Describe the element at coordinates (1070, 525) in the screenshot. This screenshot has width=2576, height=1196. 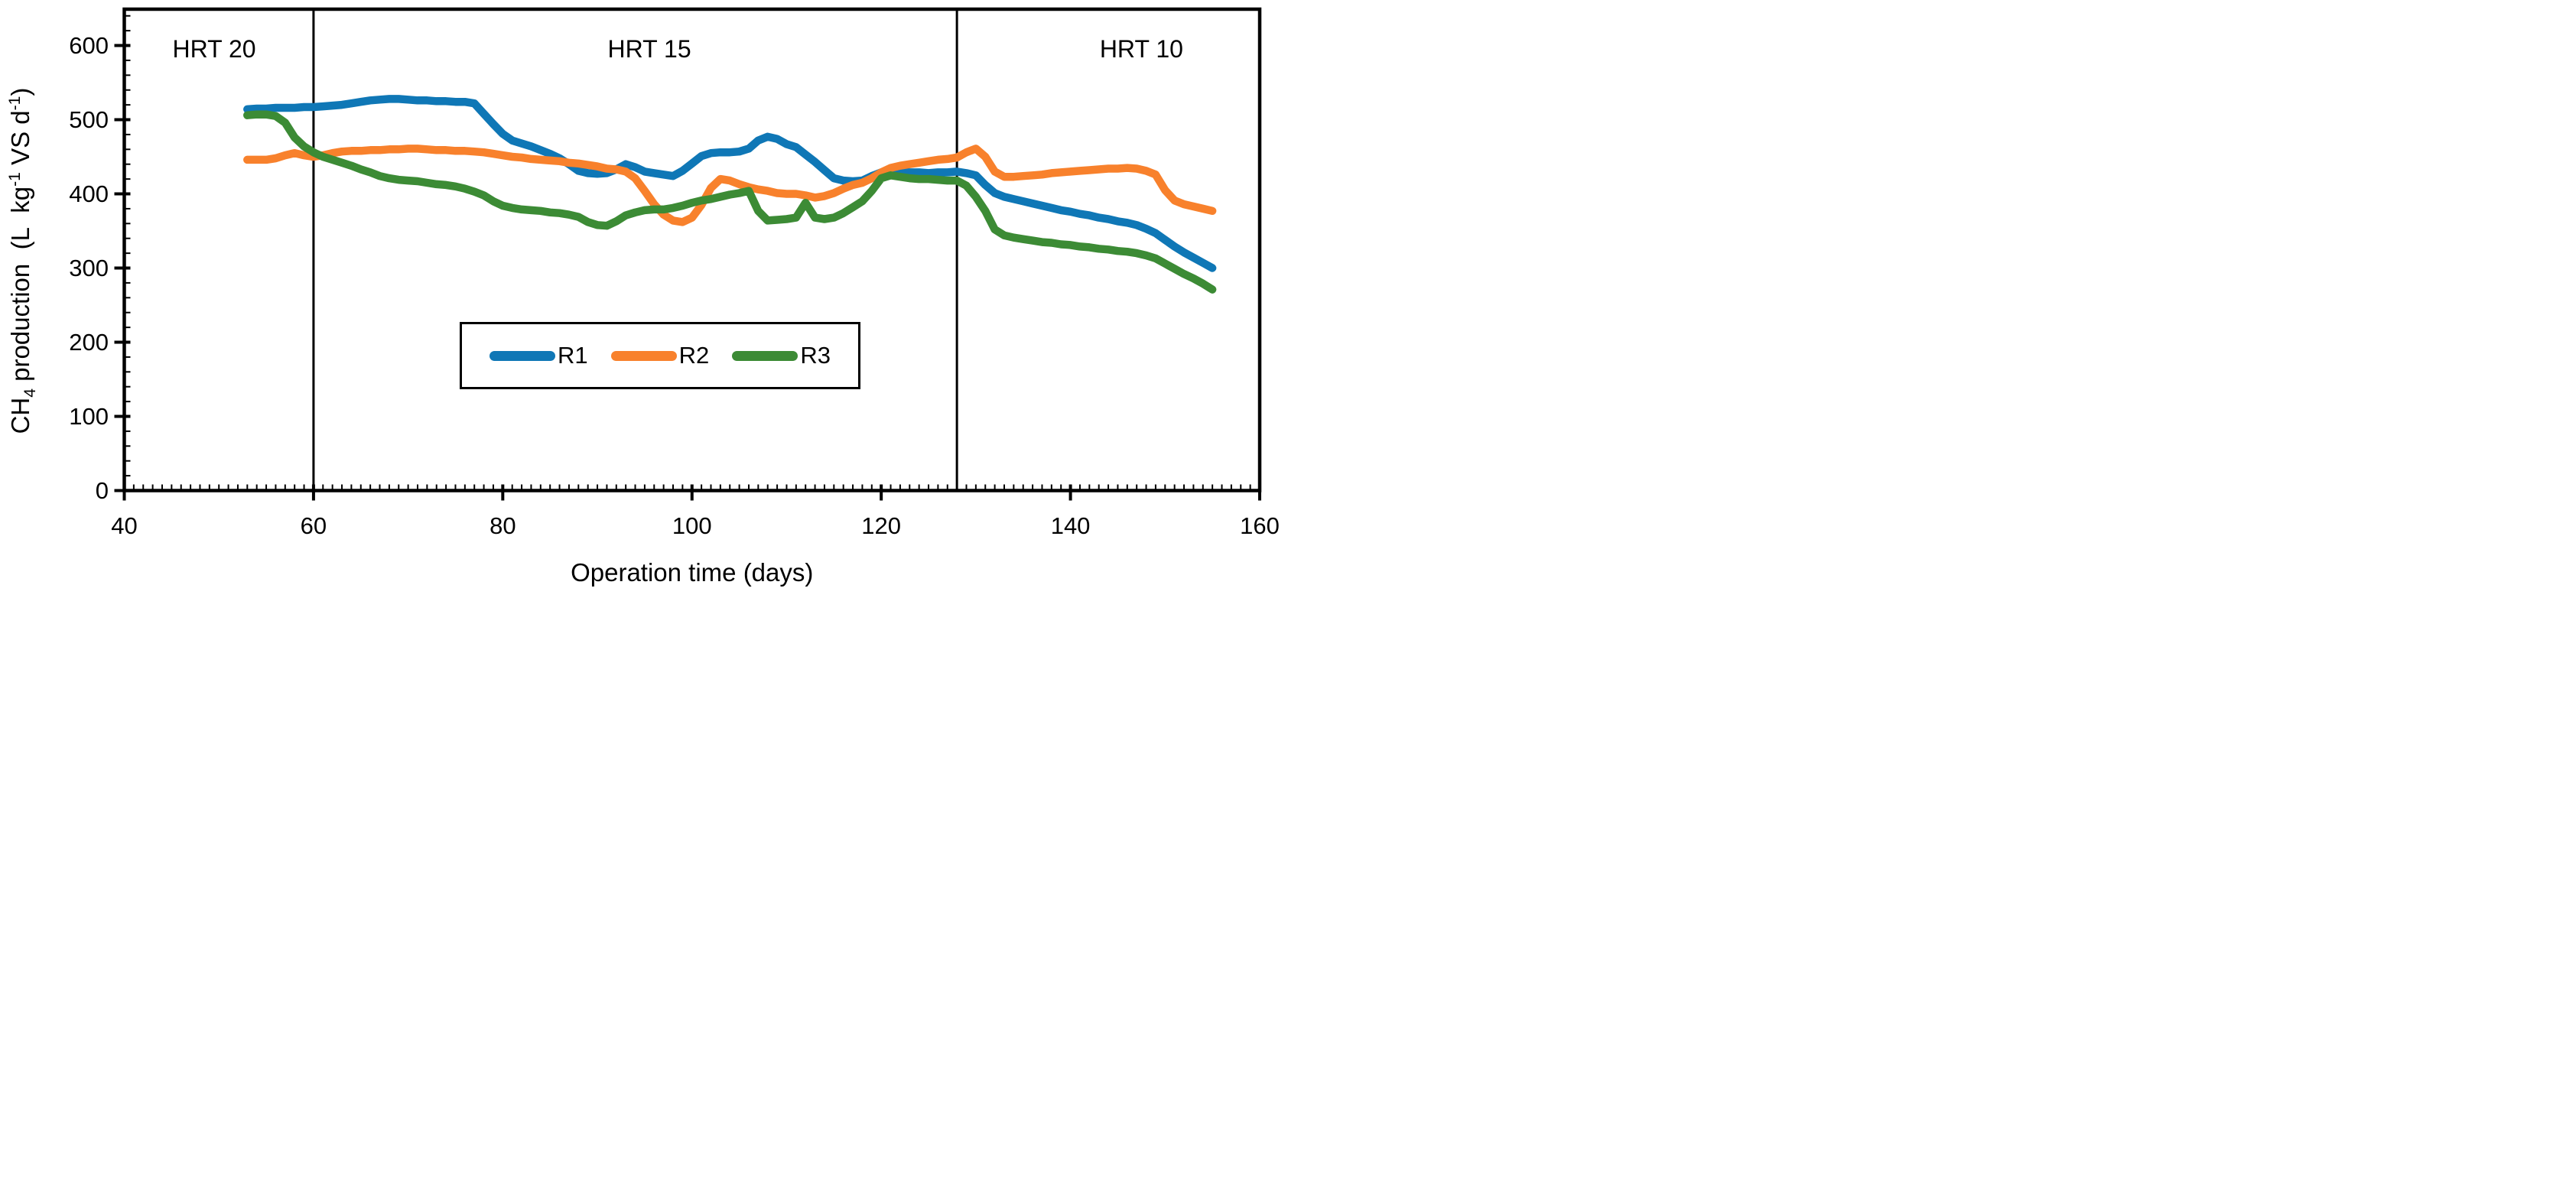
I see `x-tick-label: 140` at that location.